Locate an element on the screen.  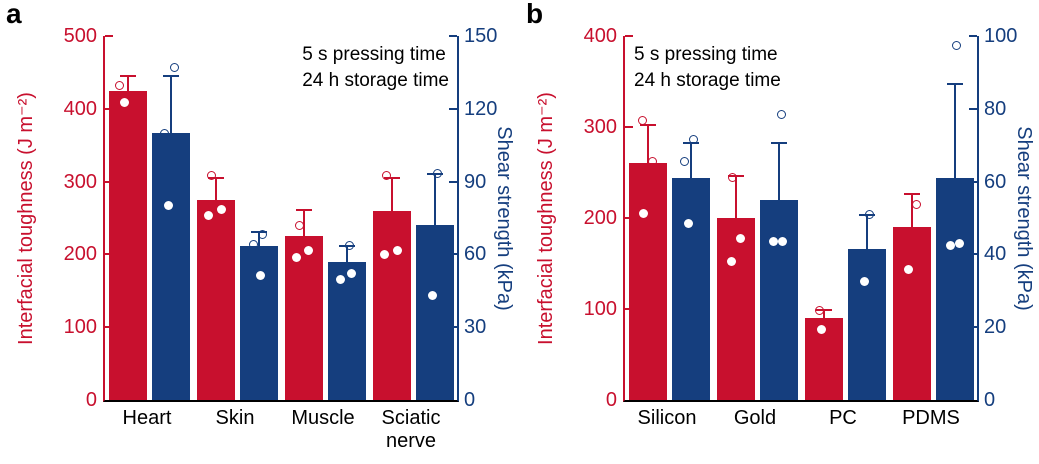
tick-labels-left: 0 100 200 300 400 is located at coordinates (593, 218).